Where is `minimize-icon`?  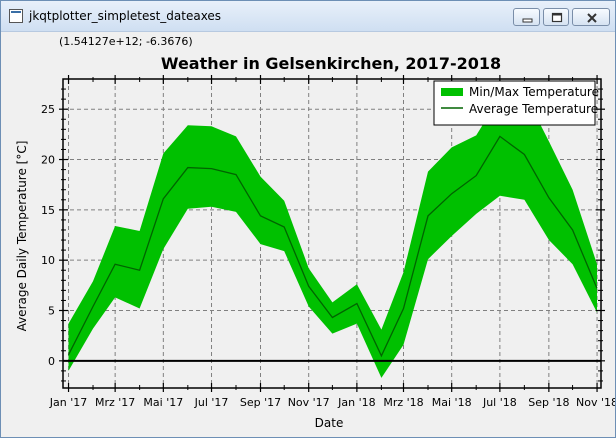
minimize-icon is located at coordinates (527, 20).